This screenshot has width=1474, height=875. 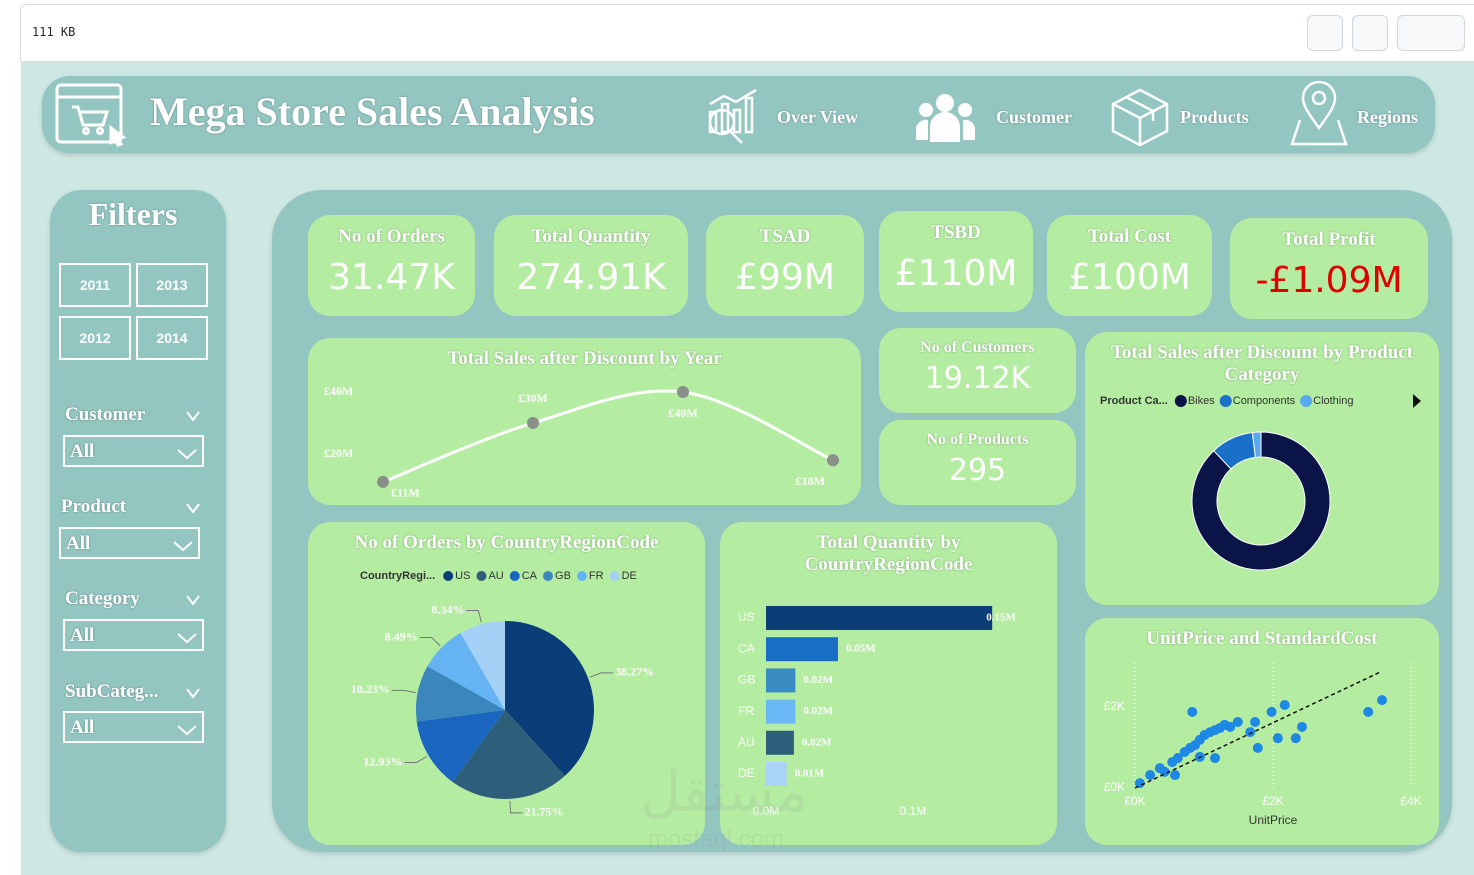 I want to click on overview-icon, so click(x=732, y=116).